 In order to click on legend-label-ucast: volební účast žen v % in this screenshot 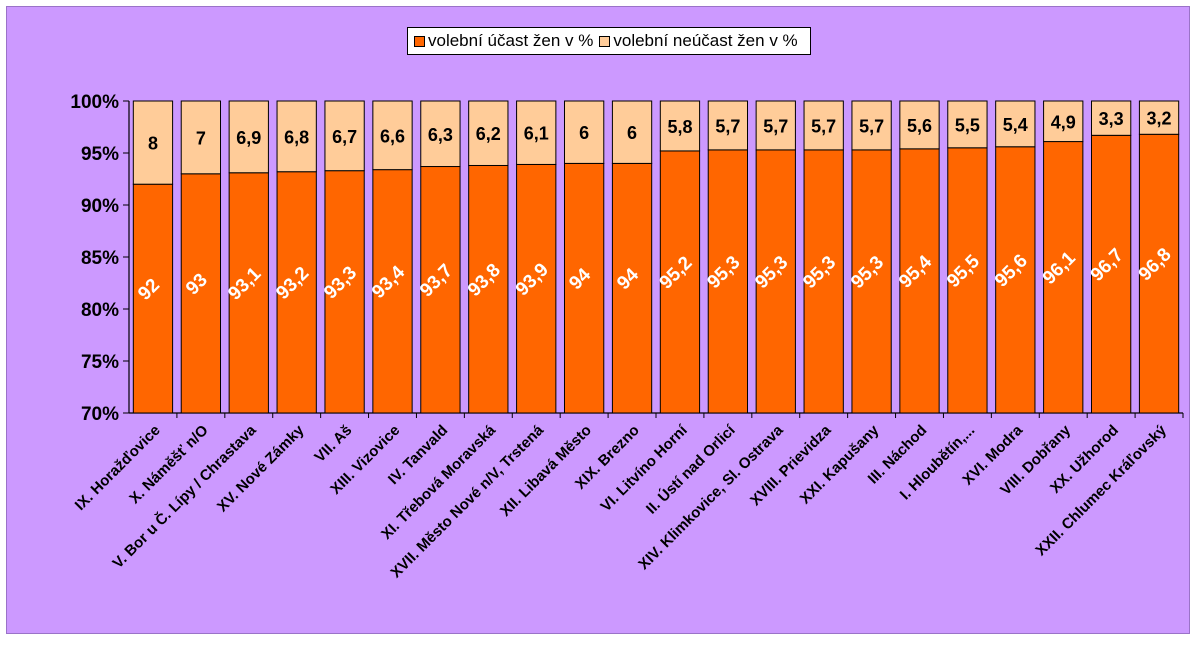, I will do `click(511, 40)`.